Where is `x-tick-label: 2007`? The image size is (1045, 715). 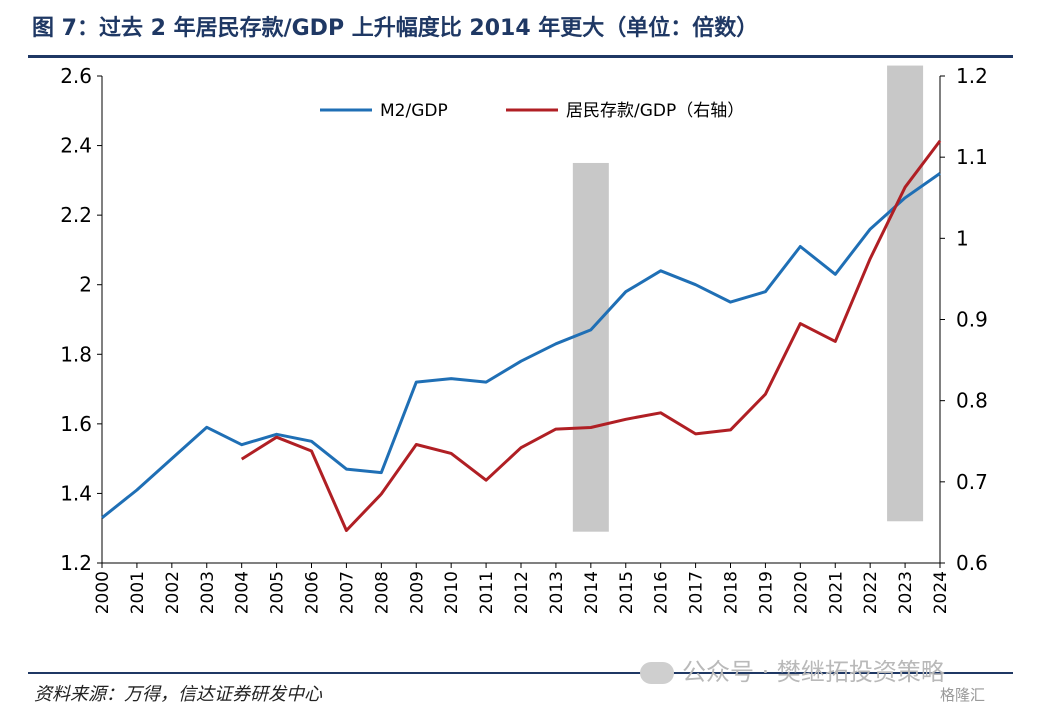
x-tick-label: 2007 is located at coordinates (347, 592).